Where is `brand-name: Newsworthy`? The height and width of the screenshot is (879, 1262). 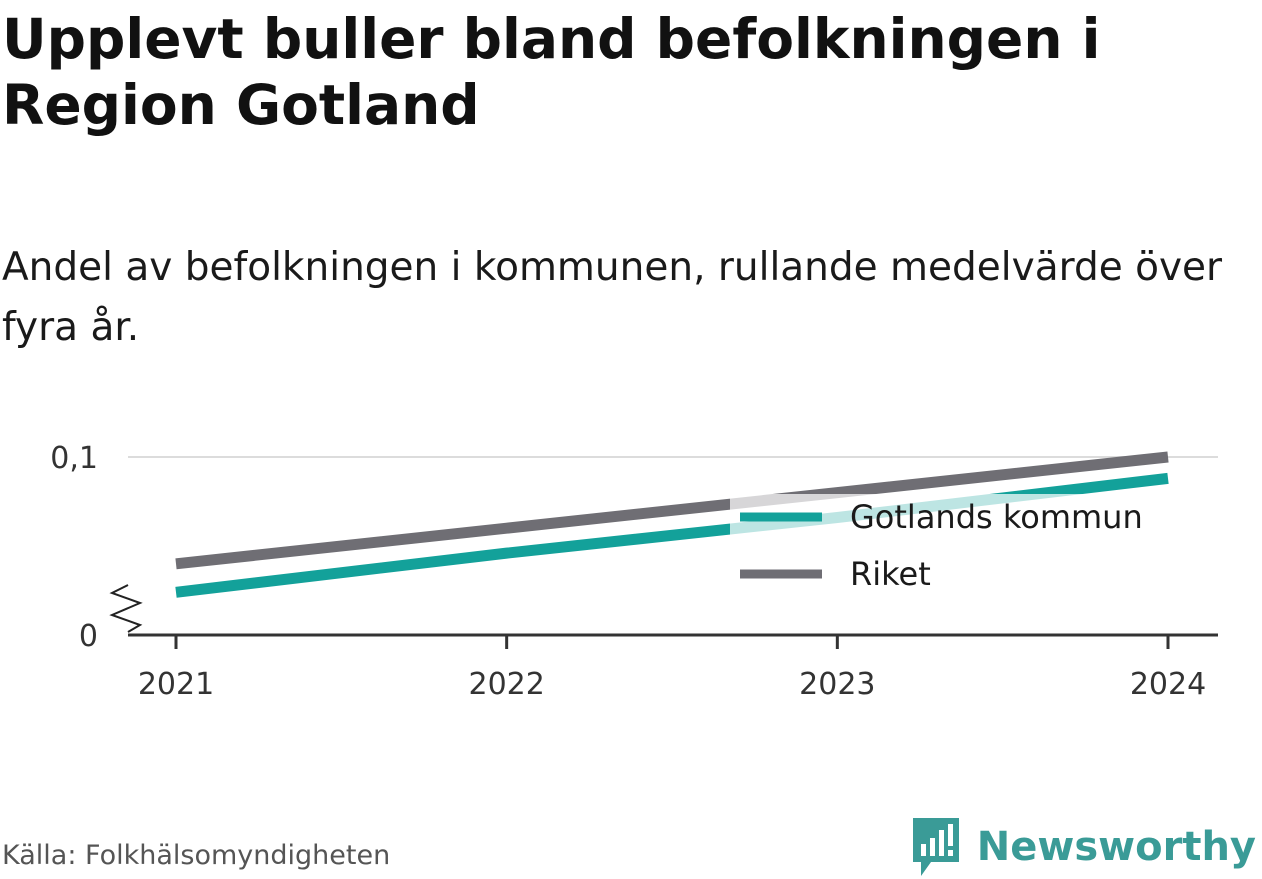 brand-name: Newsworthy is located at coordinates (1116, 847).